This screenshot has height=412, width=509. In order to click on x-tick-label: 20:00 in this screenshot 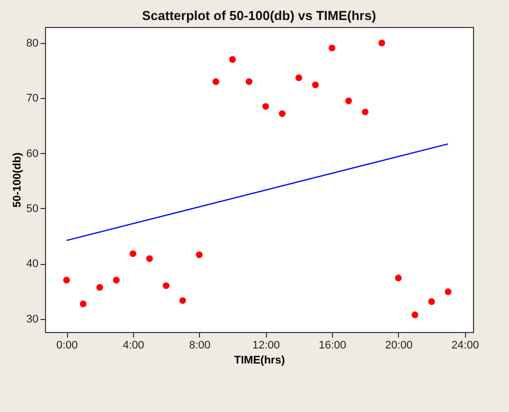, I will do `click(399, 346)`.